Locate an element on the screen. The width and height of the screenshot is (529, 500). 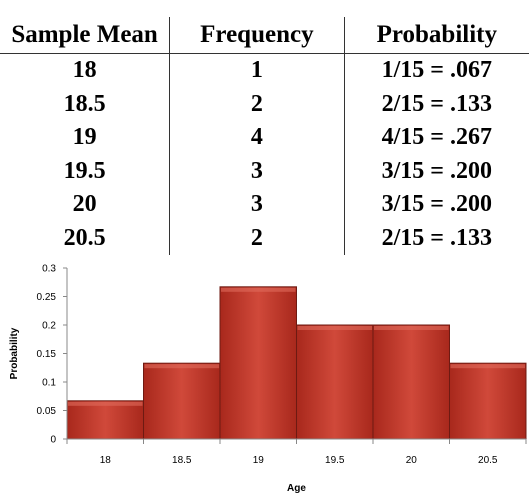
y-tick-label: 0.25 is located at coordinates (47, 297).